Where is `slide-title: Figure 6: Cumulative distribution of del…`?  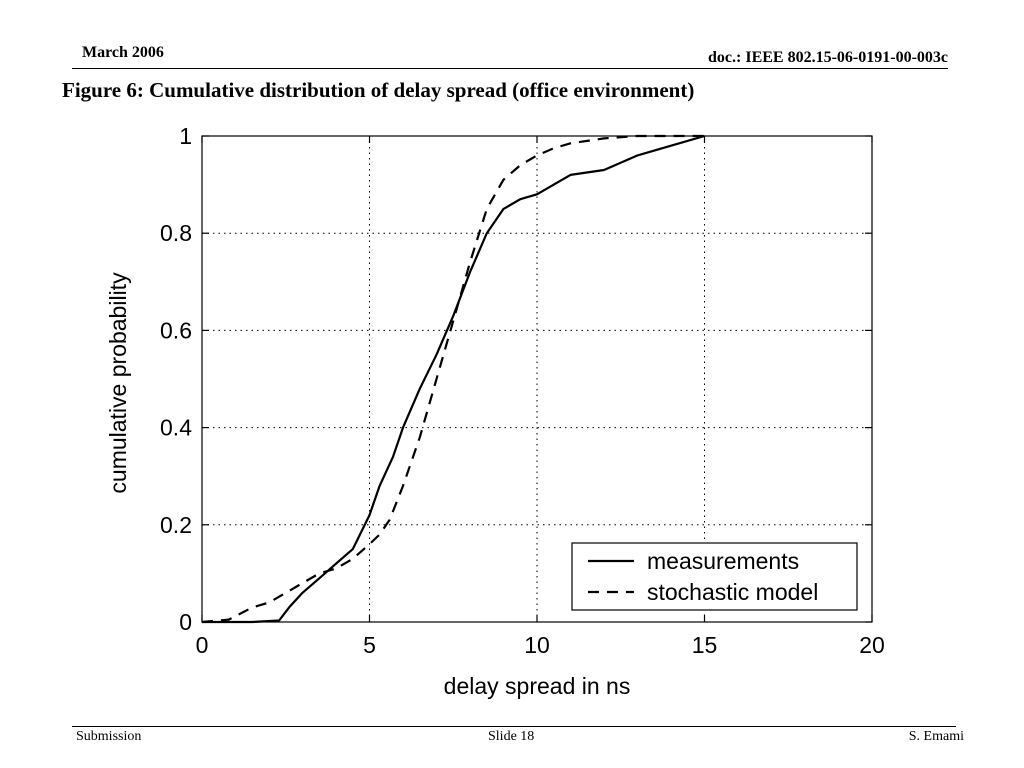 slide-title: Figure 6: Cumulative distribution of del… is located at coordinates (378, 90).